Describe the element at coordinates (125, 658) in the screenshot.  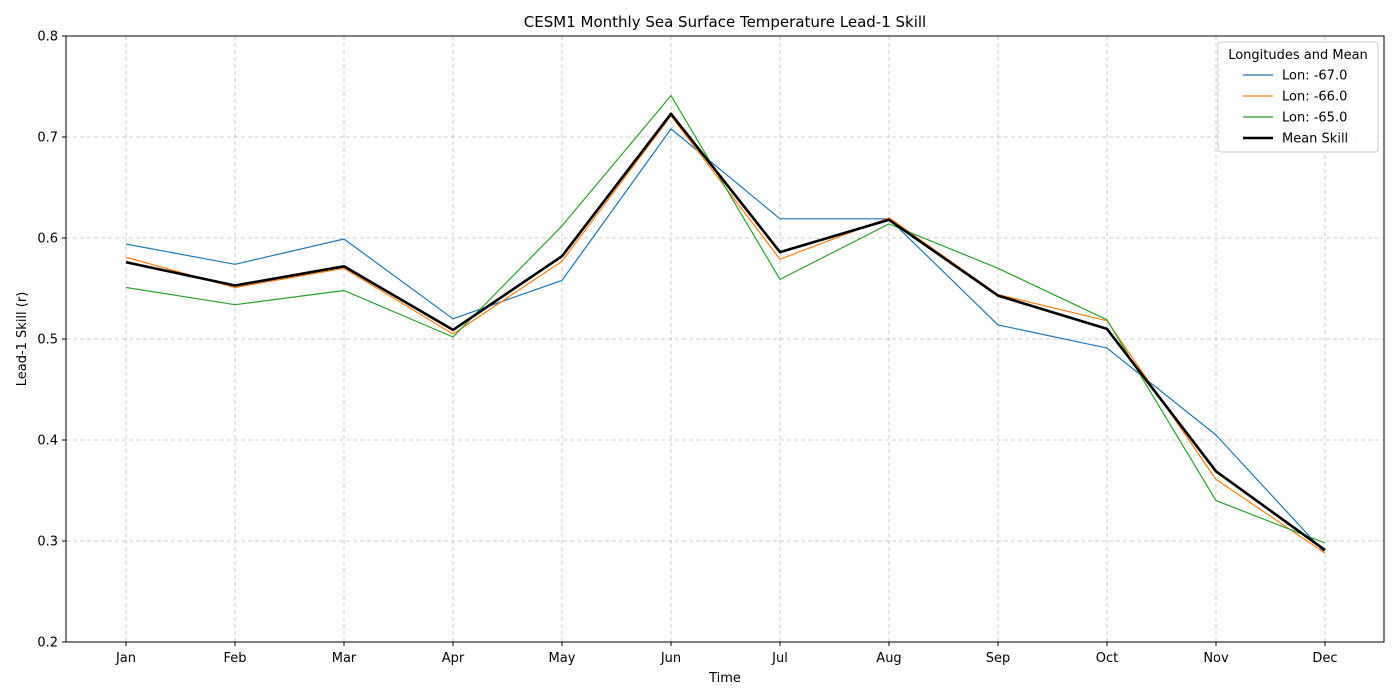
I see `x-tick-label: Jan` at that location.